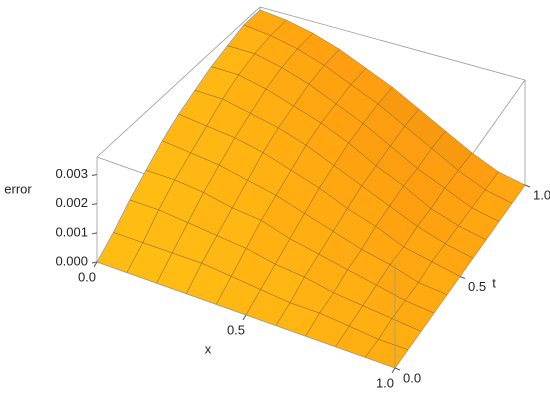  What do you see at coordinates (87, 276) in the screenshot?
I see `x-tick-label: 0.0` at bounding box center [87, 276].